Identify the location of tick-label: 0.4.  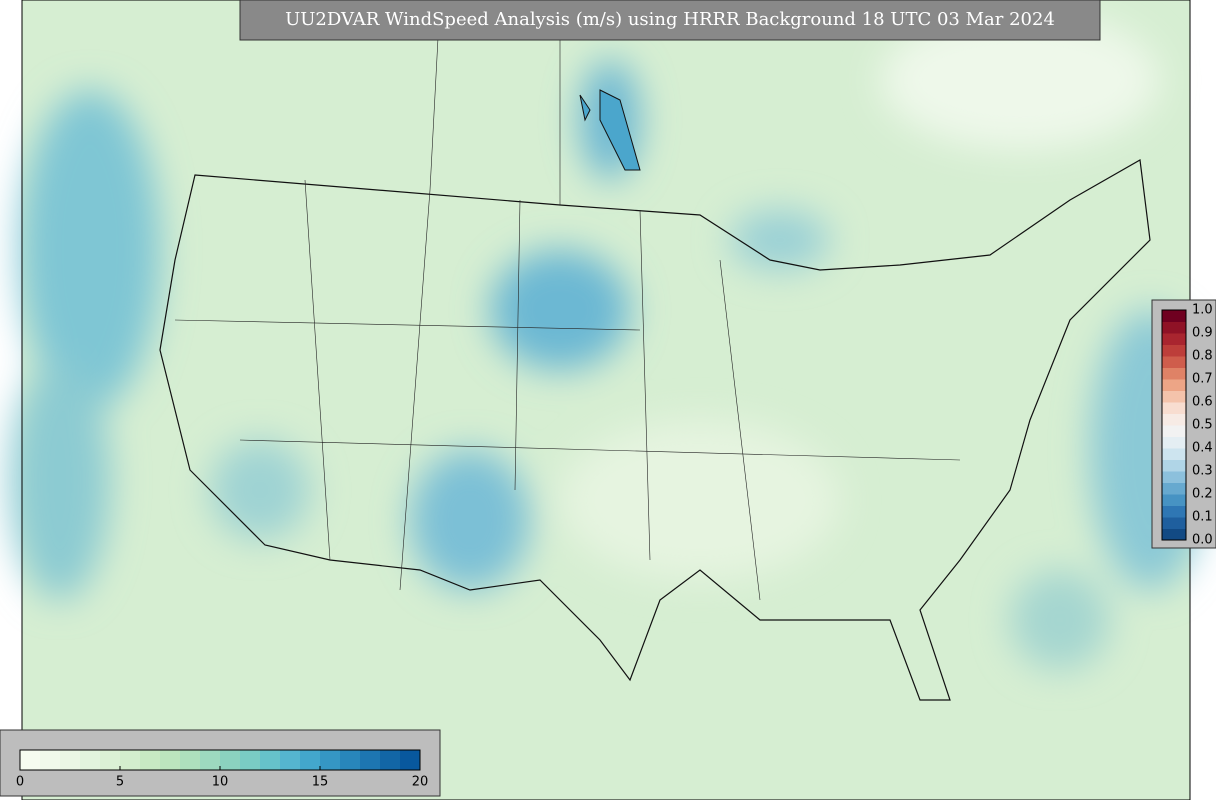
(1202, 448).